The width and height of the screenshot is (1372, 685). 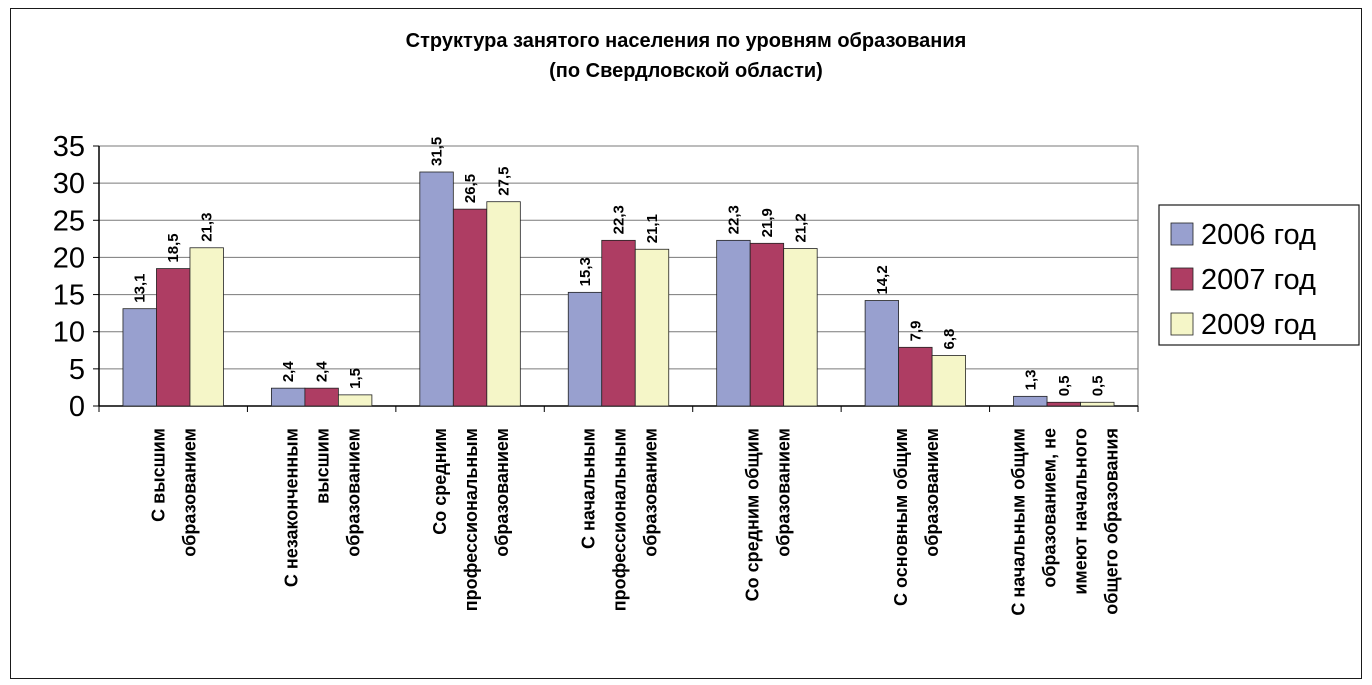 What do you see at coordinates (686, 71) in the screenshot?
I see `chart-subtitle: (по Свердловской области)` at bounding box center [686, 71].